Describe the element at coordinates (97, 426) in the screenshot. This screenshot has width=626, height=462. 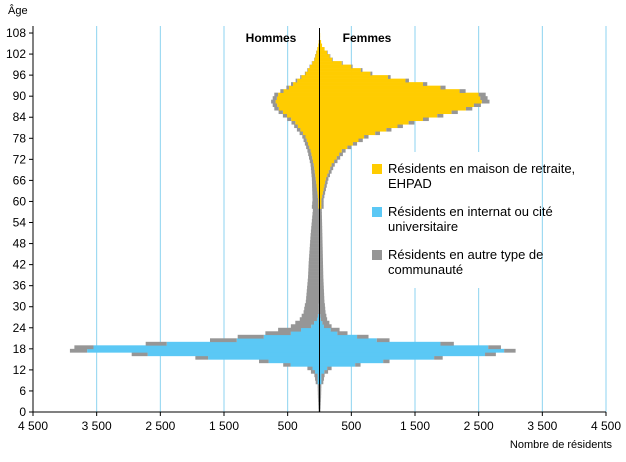
I see `x-tick-label-1: 3 500` at that location.